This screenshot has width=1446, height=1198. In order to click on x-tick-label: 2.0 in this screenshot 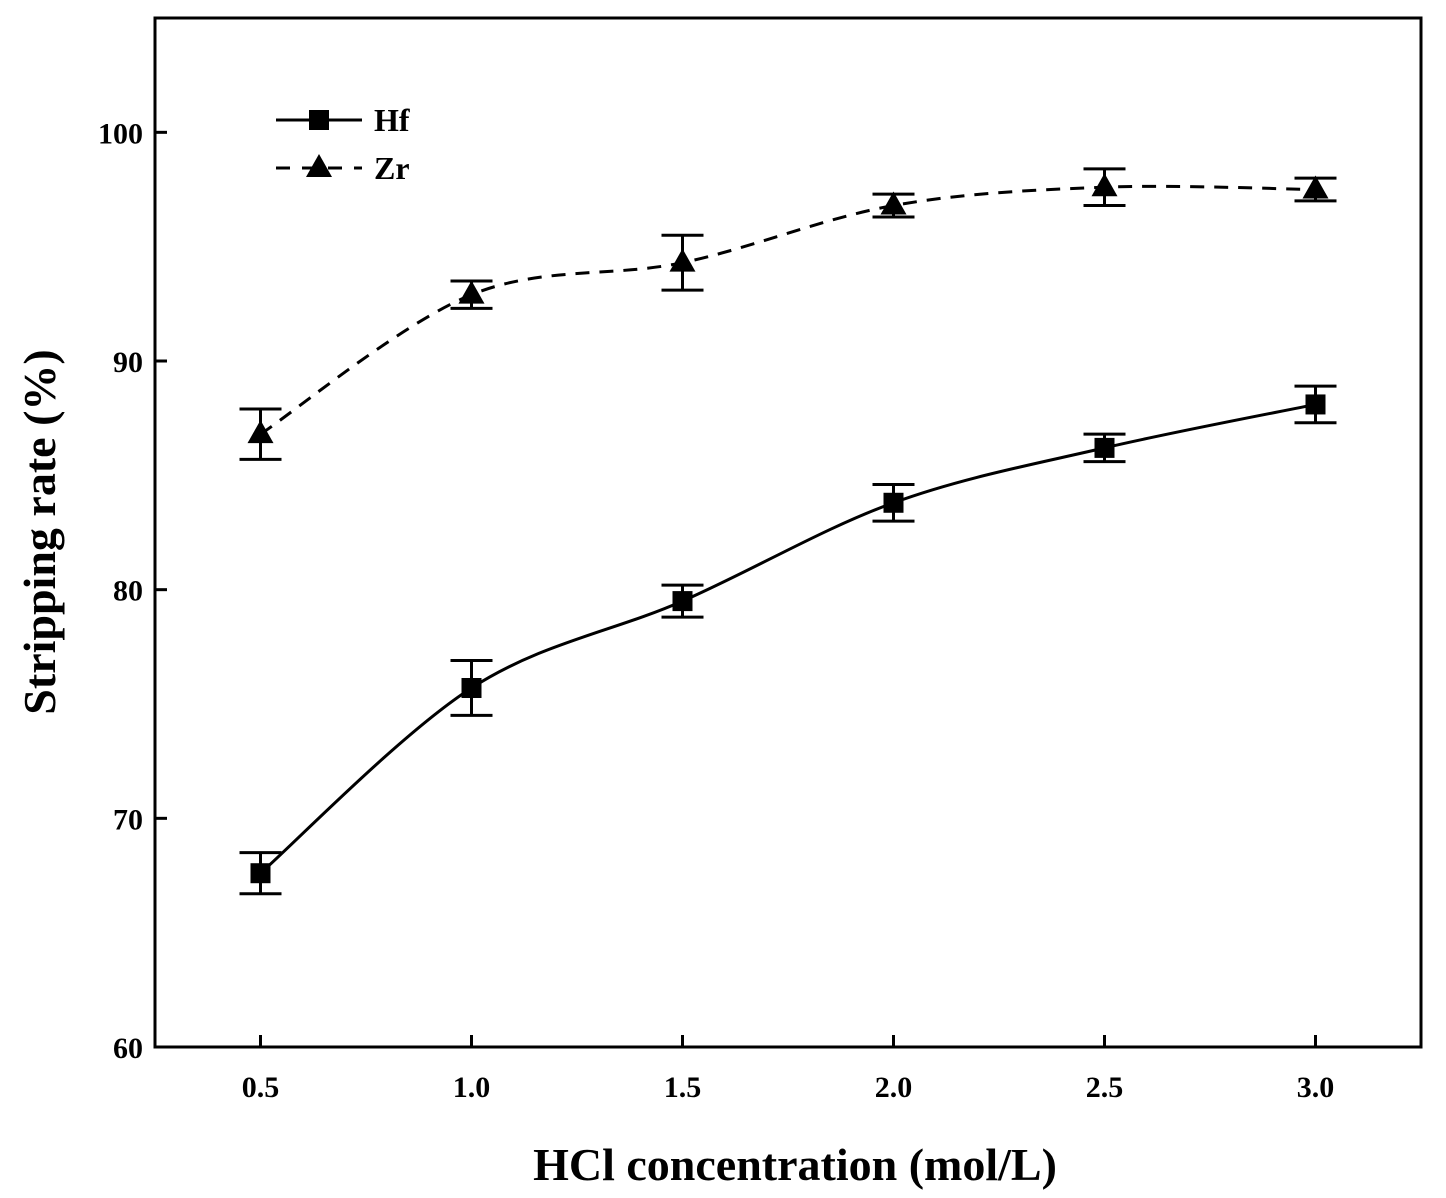, I will do `click(894, 1087)`.